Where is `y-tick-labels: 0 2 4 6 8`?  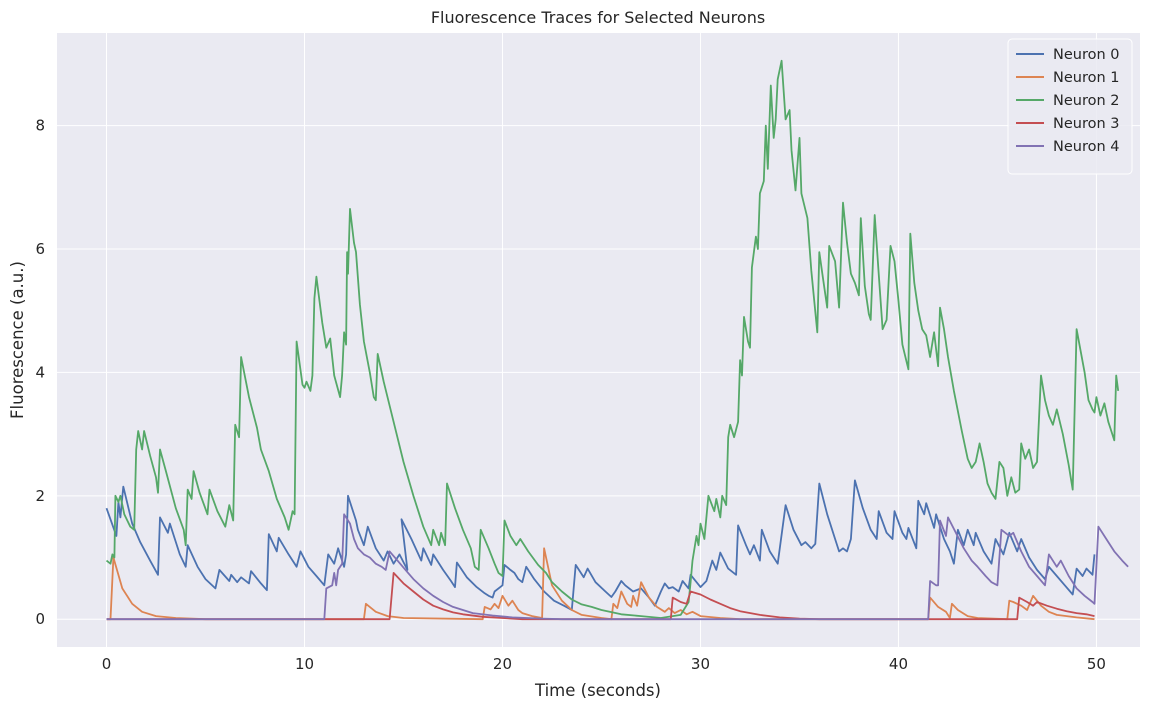 y-tick-labels: 0 2 4 6 8 is located at coordinates (40, 373).